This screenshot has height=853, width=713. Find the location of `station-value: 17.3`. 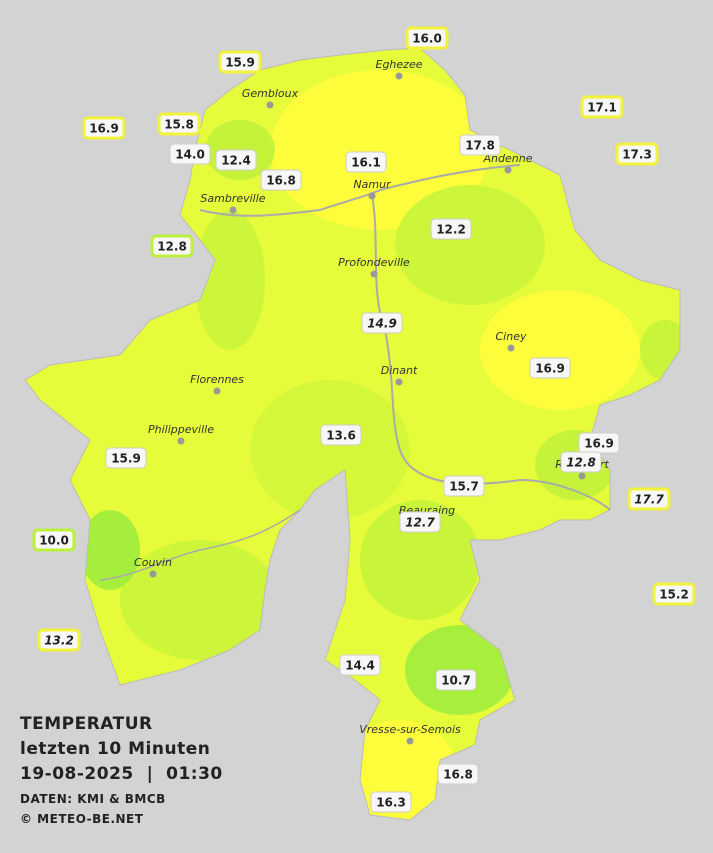

station-value: 17.3 is located at coordinates (637, 155).